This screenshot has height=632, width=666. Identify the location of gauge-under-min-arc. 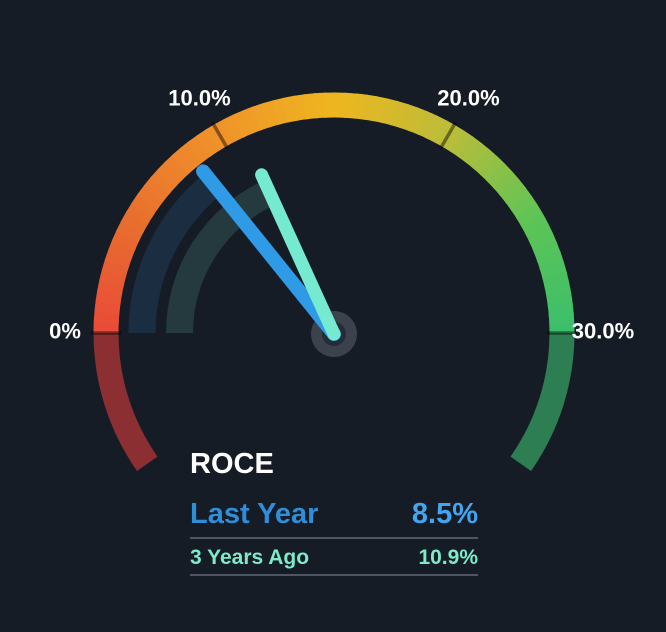
(125, 401).